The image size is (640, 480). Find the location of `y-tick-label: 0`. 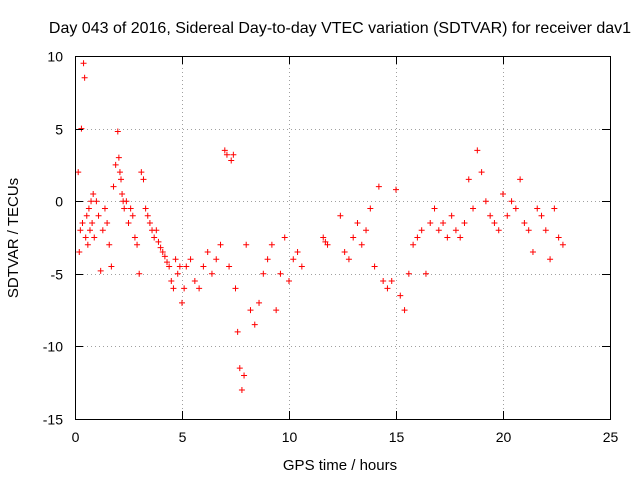

y-tick-label: 0 is located at coordinates (59, 202).